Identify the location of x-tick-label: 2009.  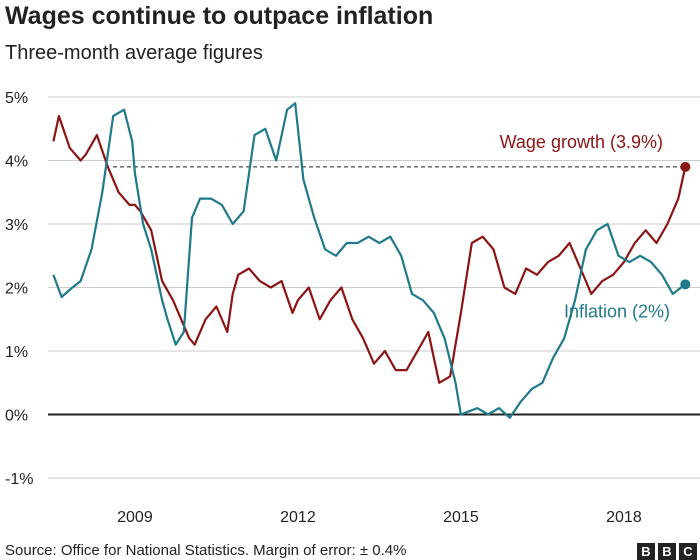
(135, 517).